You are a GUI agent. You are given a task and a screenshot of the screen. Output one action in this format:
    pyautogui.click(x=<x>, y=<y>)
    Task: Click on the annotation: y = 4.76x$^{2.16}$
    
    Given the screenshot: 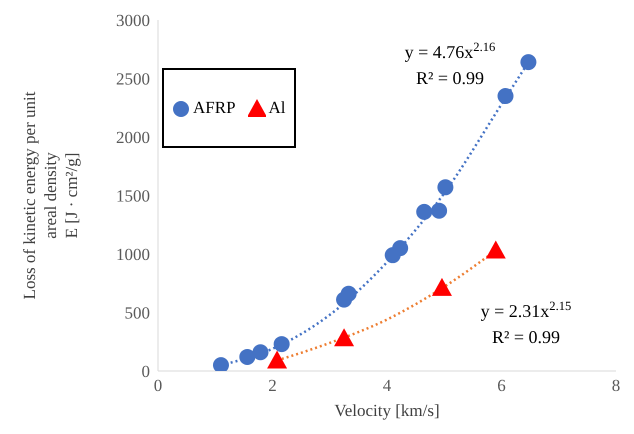 What is the action you would take?
    pyautogui.click(x=450, y=51)
    